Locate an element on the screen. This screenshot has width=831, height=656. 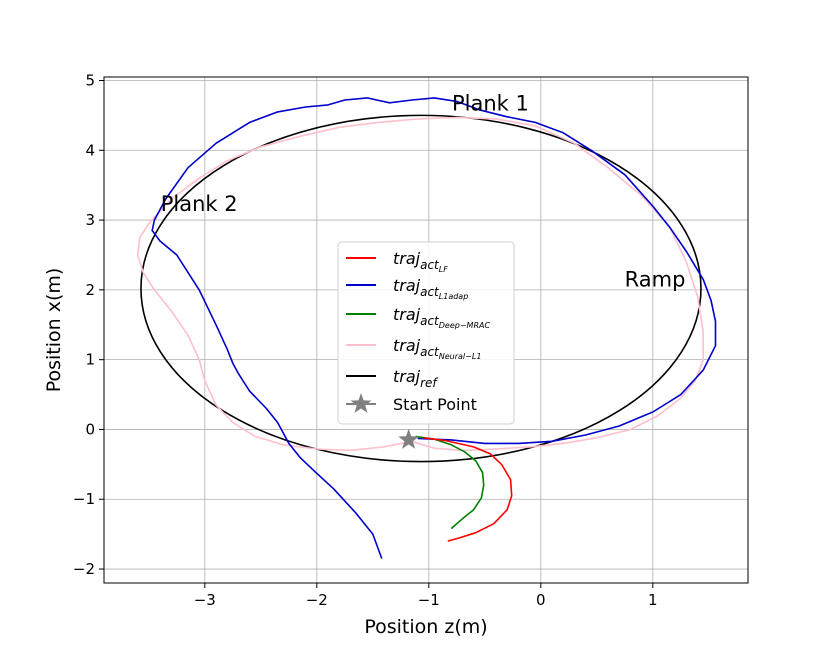
start-point-marker is located at coordinates (409, 438).